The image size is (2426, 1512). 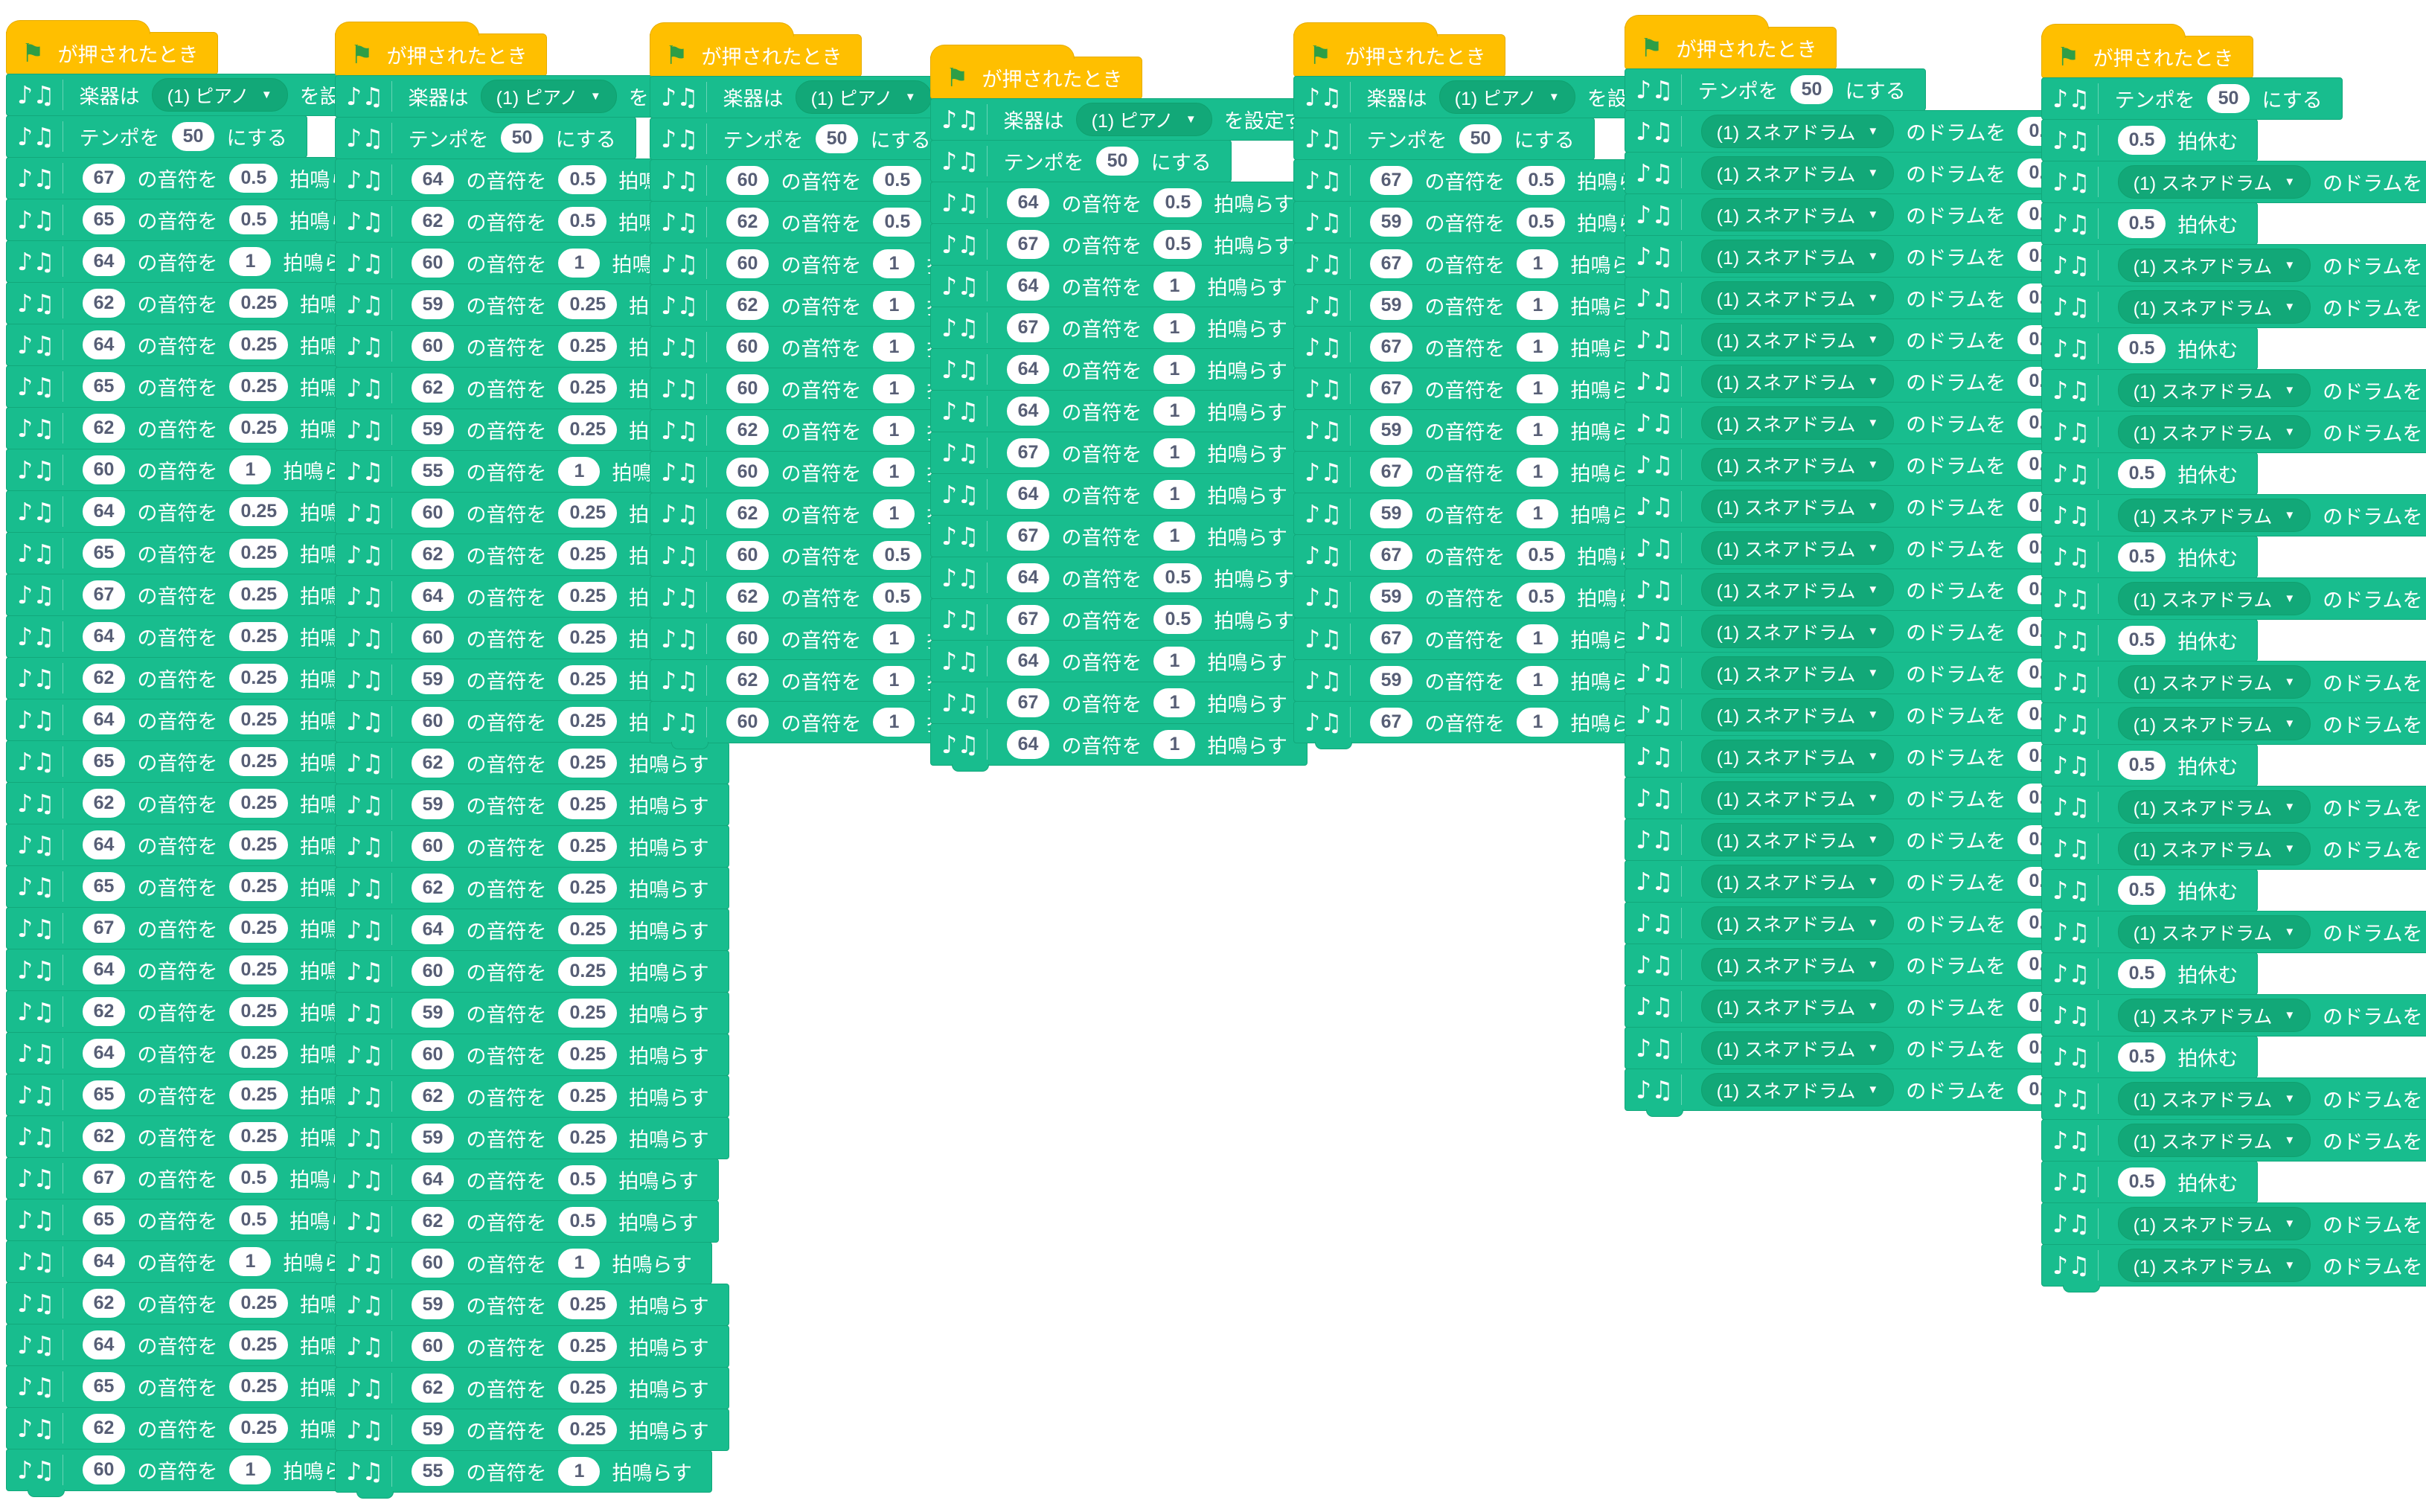 What do you see at coordinates (1775, 89) in the screenshot?
I see `set-tempo-block: ♪♫ テンポを 50 にする` at bounding box center [1775, 89].